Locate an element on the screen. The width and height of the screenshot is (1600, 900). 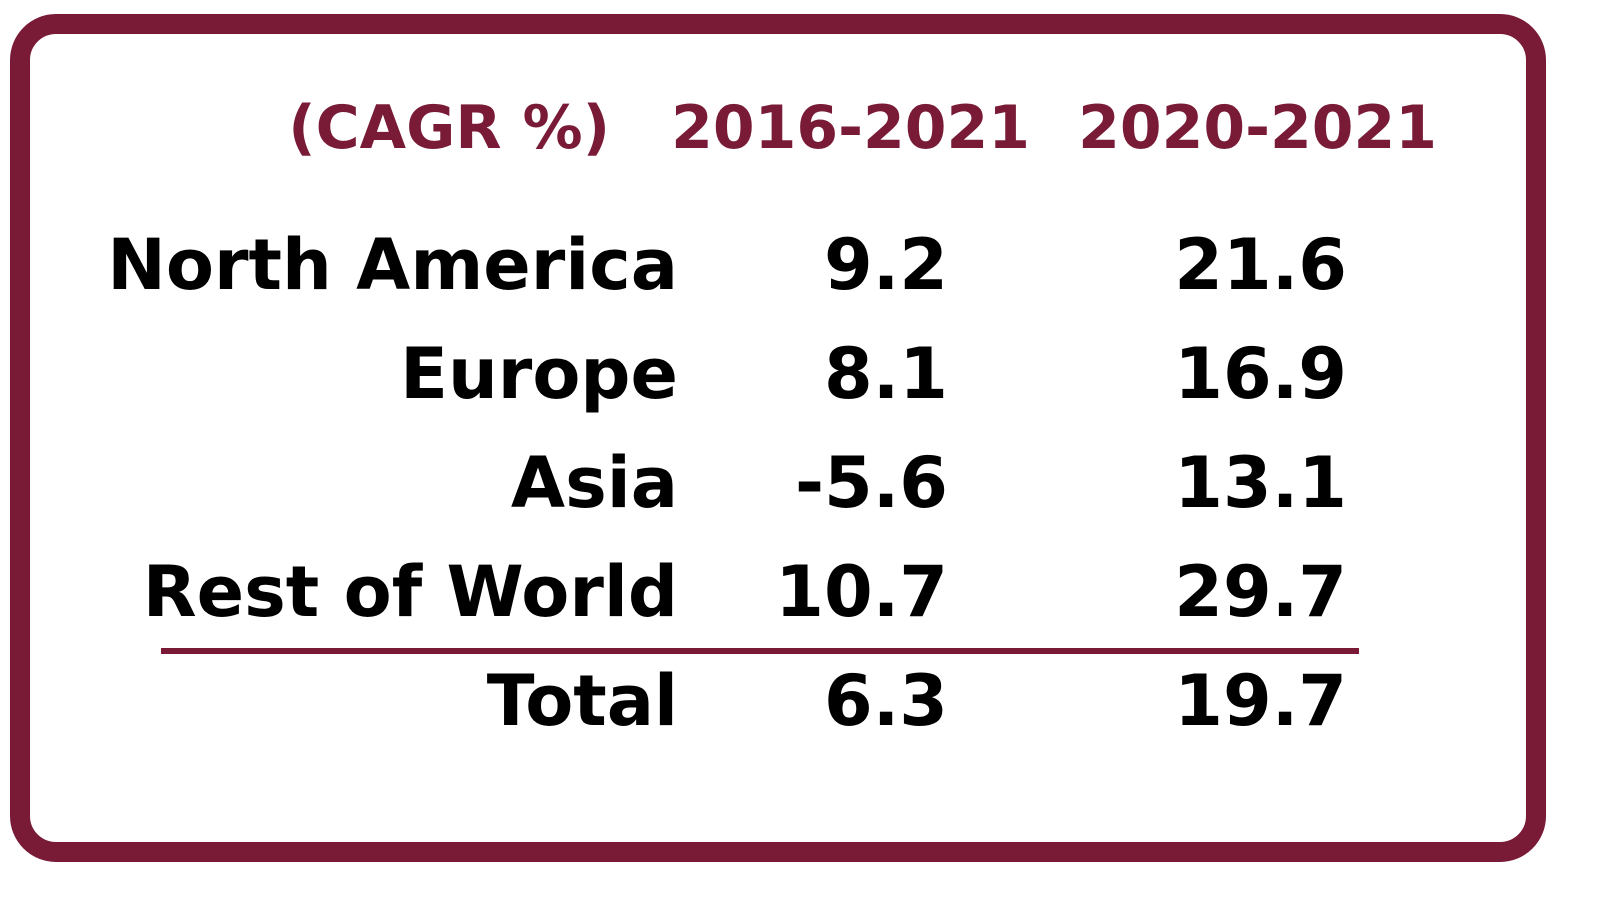
value-total-2016-2021: 6.3 is located at coordinates (885, 701).